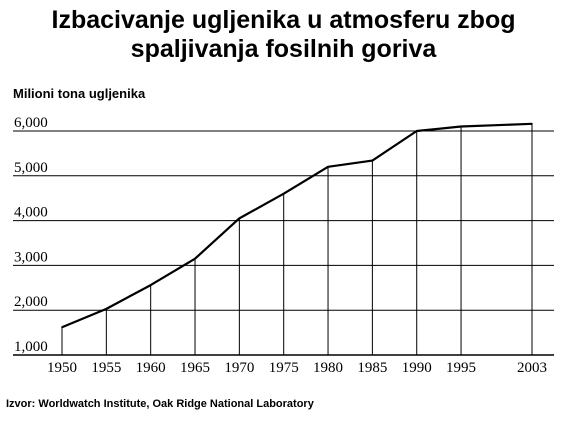 The height and width of the screenshot is (439, 567). Describe the element at coordinates (417, 368) in the screenshot. I see `x-tick-label: 1990` at that location.